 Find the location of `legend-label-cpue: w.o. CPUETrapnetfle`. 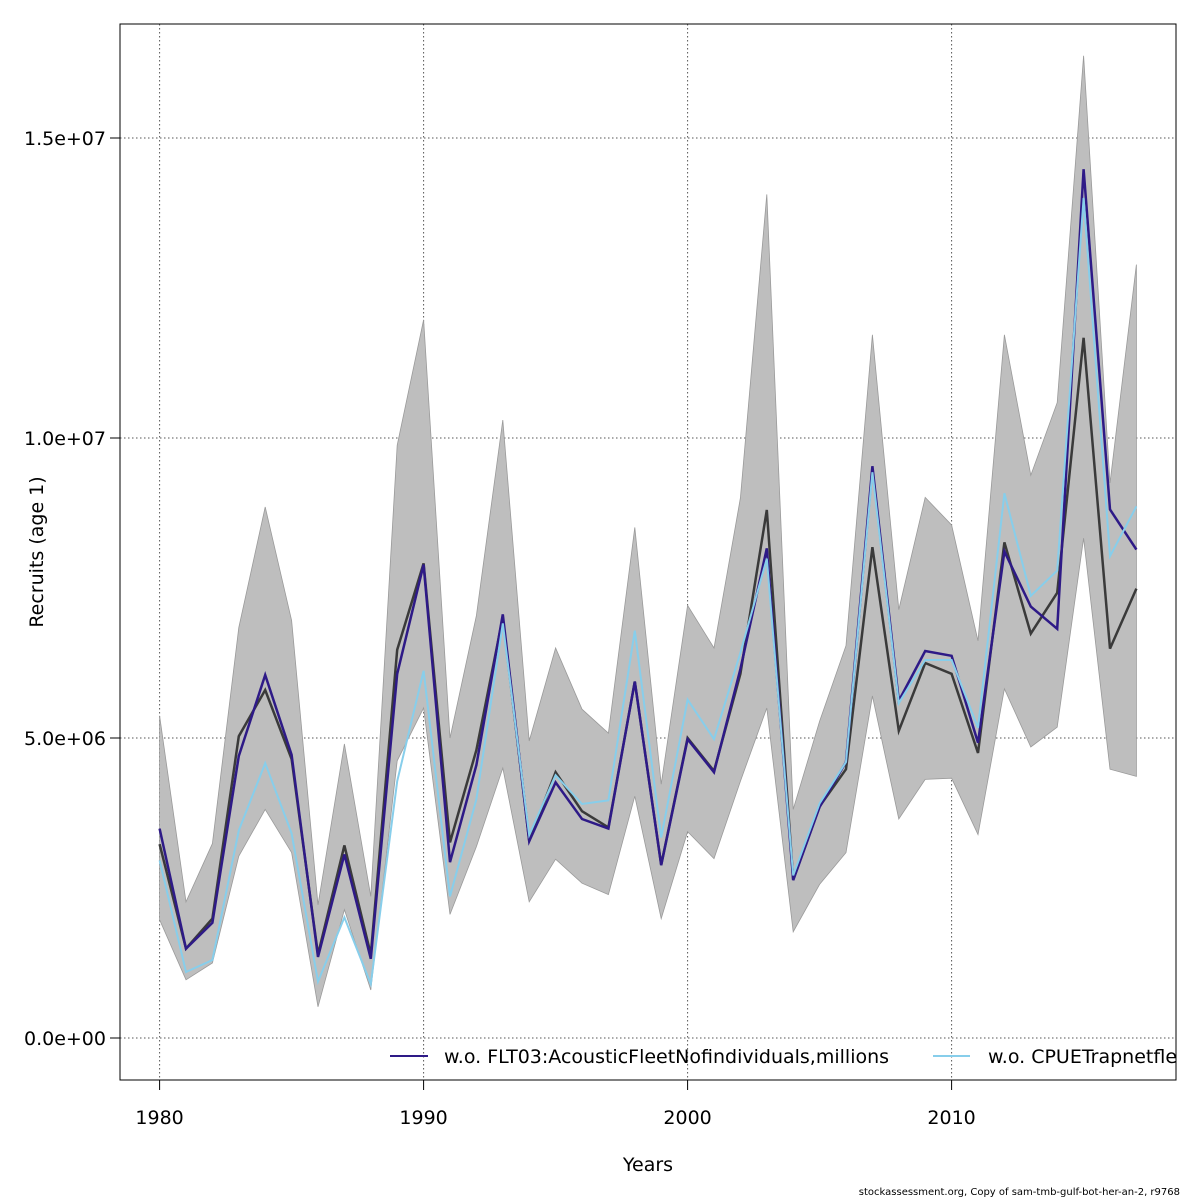

legend-label-cpue: w.o. CPUETrapnetfle is located at coordinates (1082, 1057).